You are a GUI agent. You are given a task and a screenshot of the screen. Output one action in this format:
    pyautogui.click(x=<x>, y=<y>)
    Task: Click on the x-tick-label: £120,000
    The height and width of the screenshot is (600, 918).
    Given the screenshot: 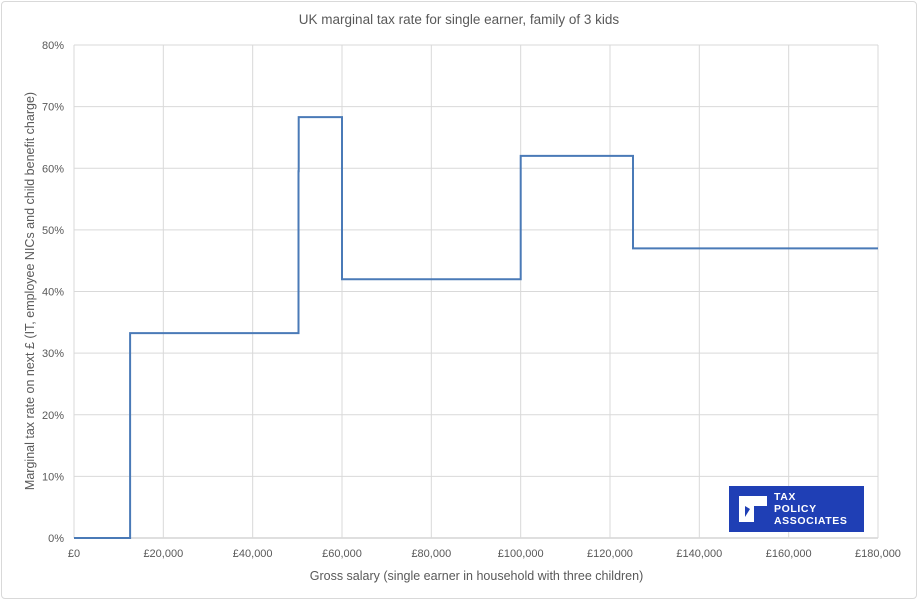 What is the action you would take?
    pyautogui.click(x=610, y=554)
    